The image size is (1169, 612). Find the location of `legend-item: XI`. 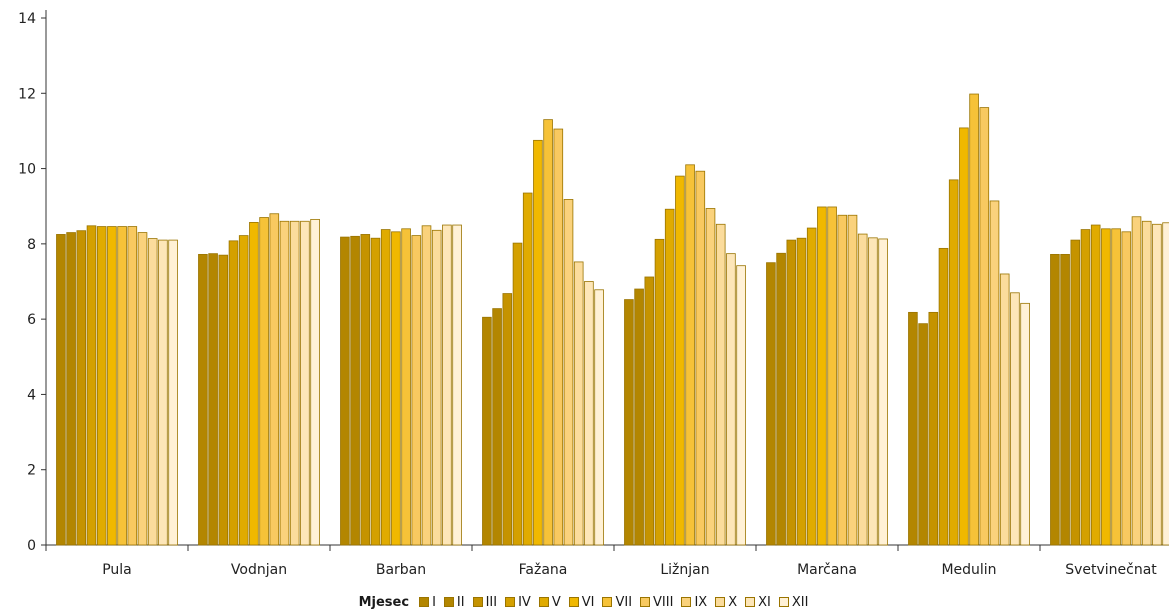

legend-item: XI is located at coordinates (758, 602).